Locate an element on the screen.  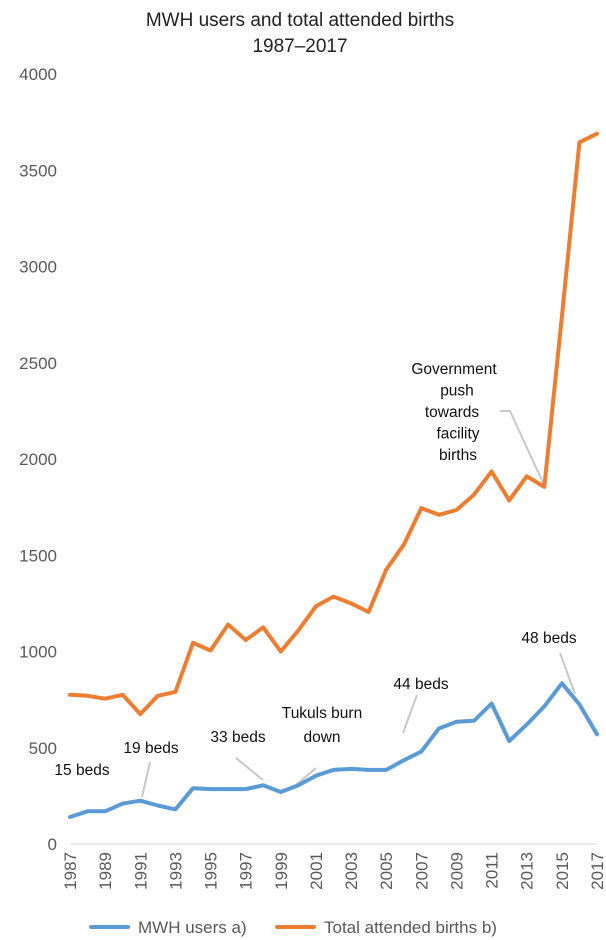
annotation-label: push is located at coordinates (457, 391).